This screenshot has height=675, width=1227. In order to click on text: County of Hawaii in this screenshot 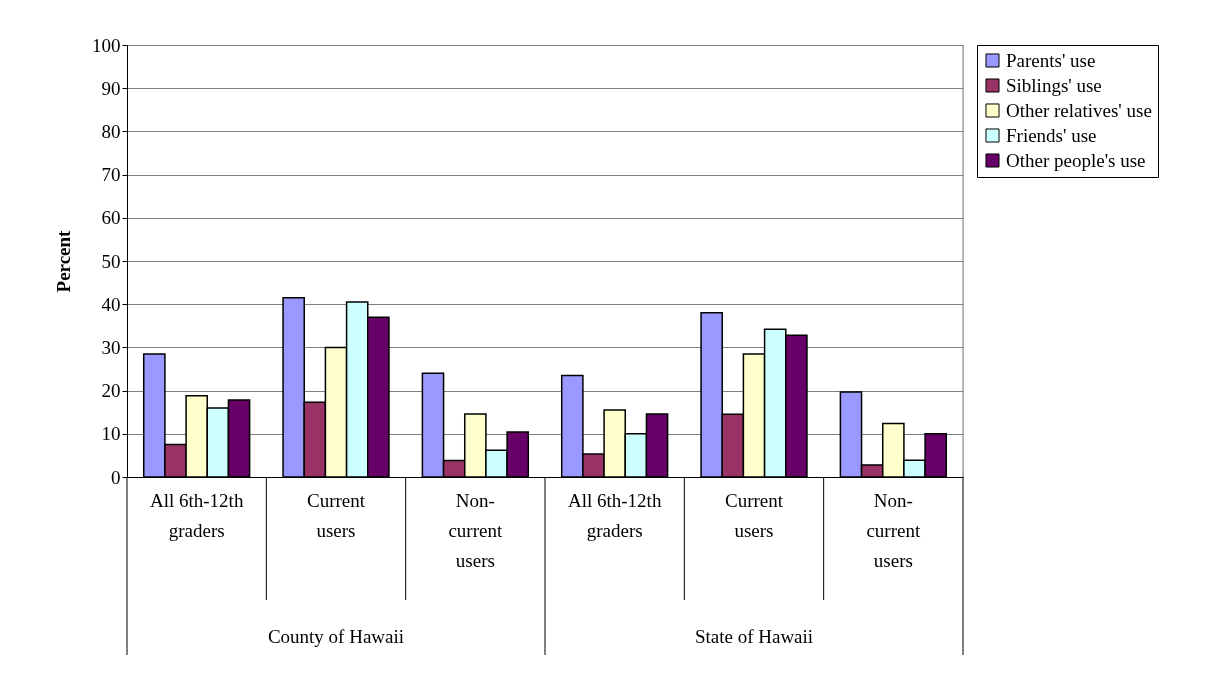, I will do `click(336, 636)`.